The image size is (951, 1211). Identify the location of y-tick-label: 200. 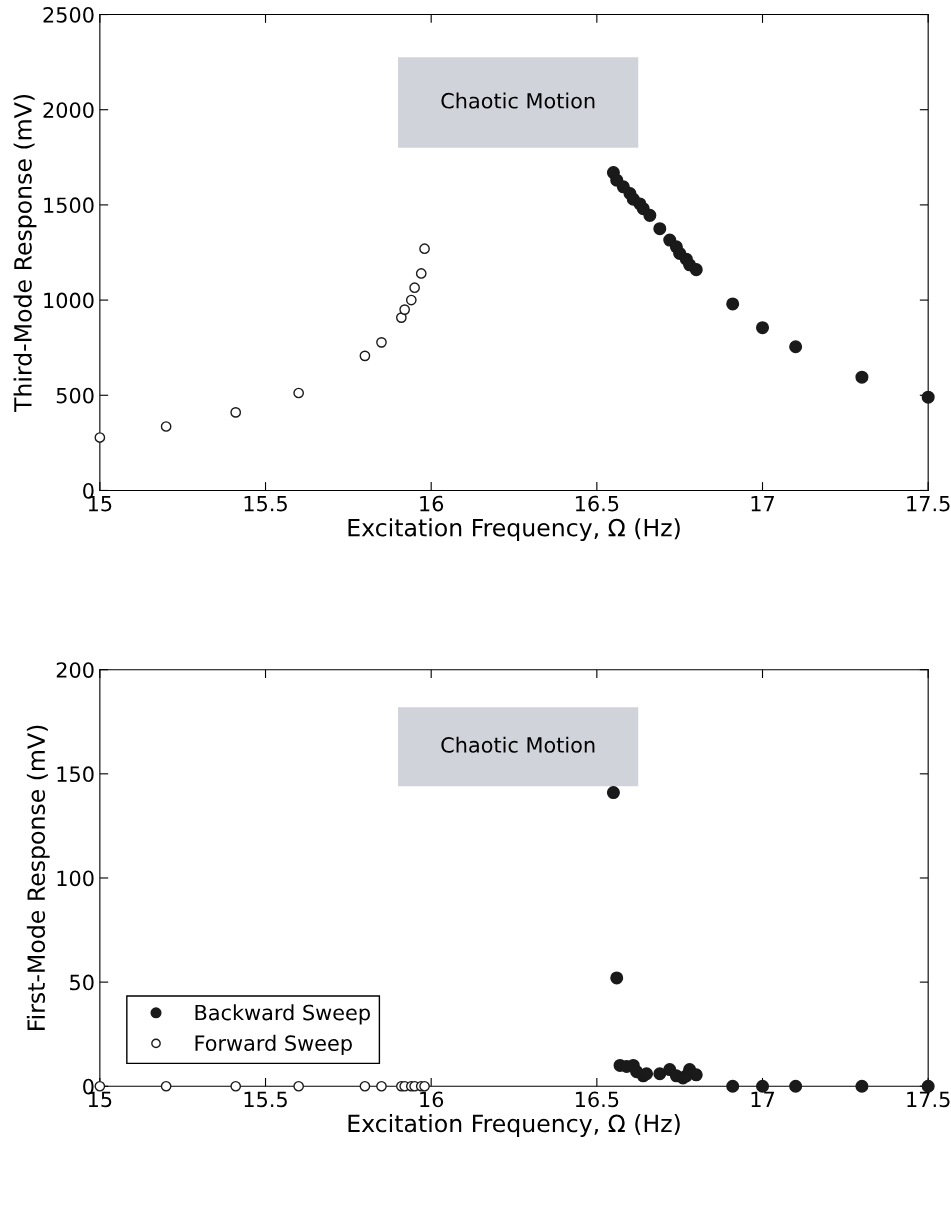
(75, 670).